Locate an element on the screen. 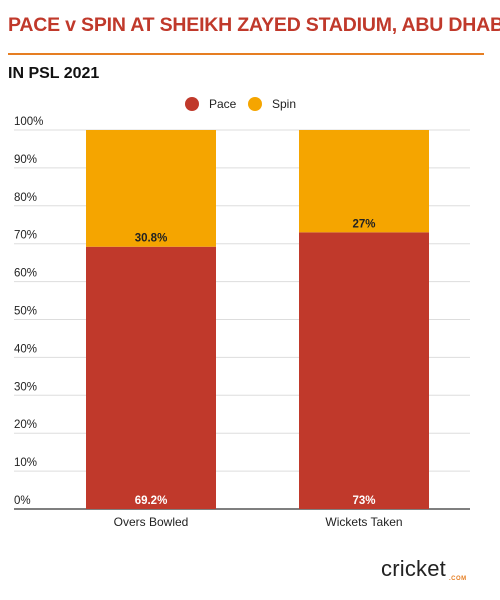 The width and height of the screenshot is (500, 600). y-tick-label: 90% is located at coordinates (25, 160).